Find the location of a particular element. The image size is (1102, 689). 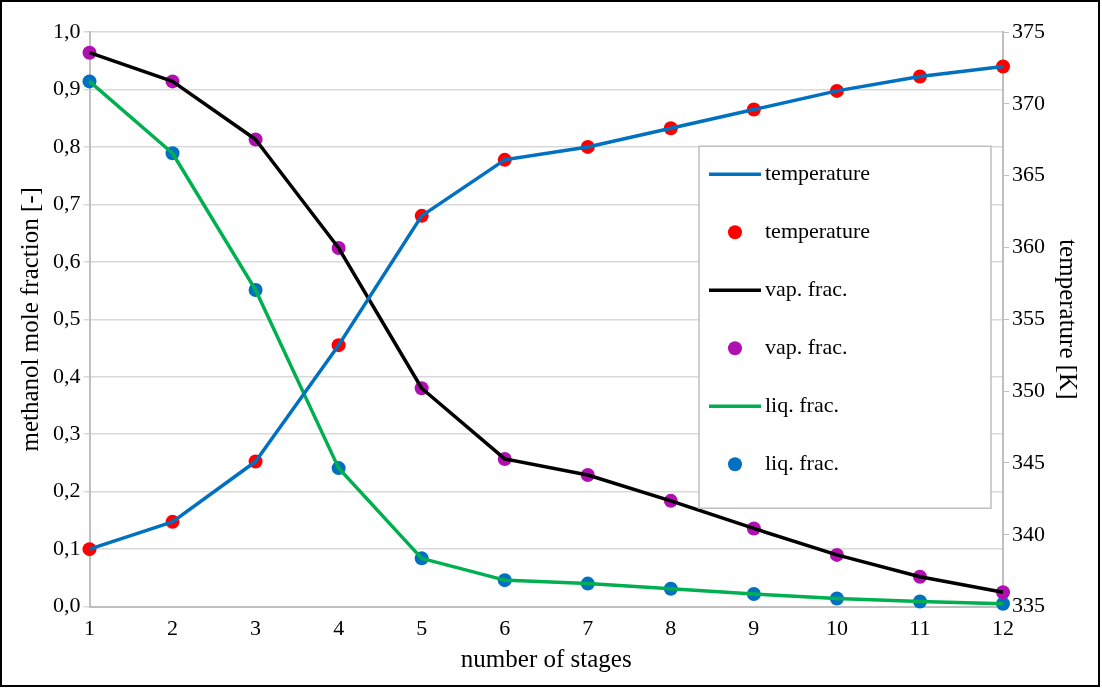

y-tick-label: 0,8 is located at coordinates (67, 145).